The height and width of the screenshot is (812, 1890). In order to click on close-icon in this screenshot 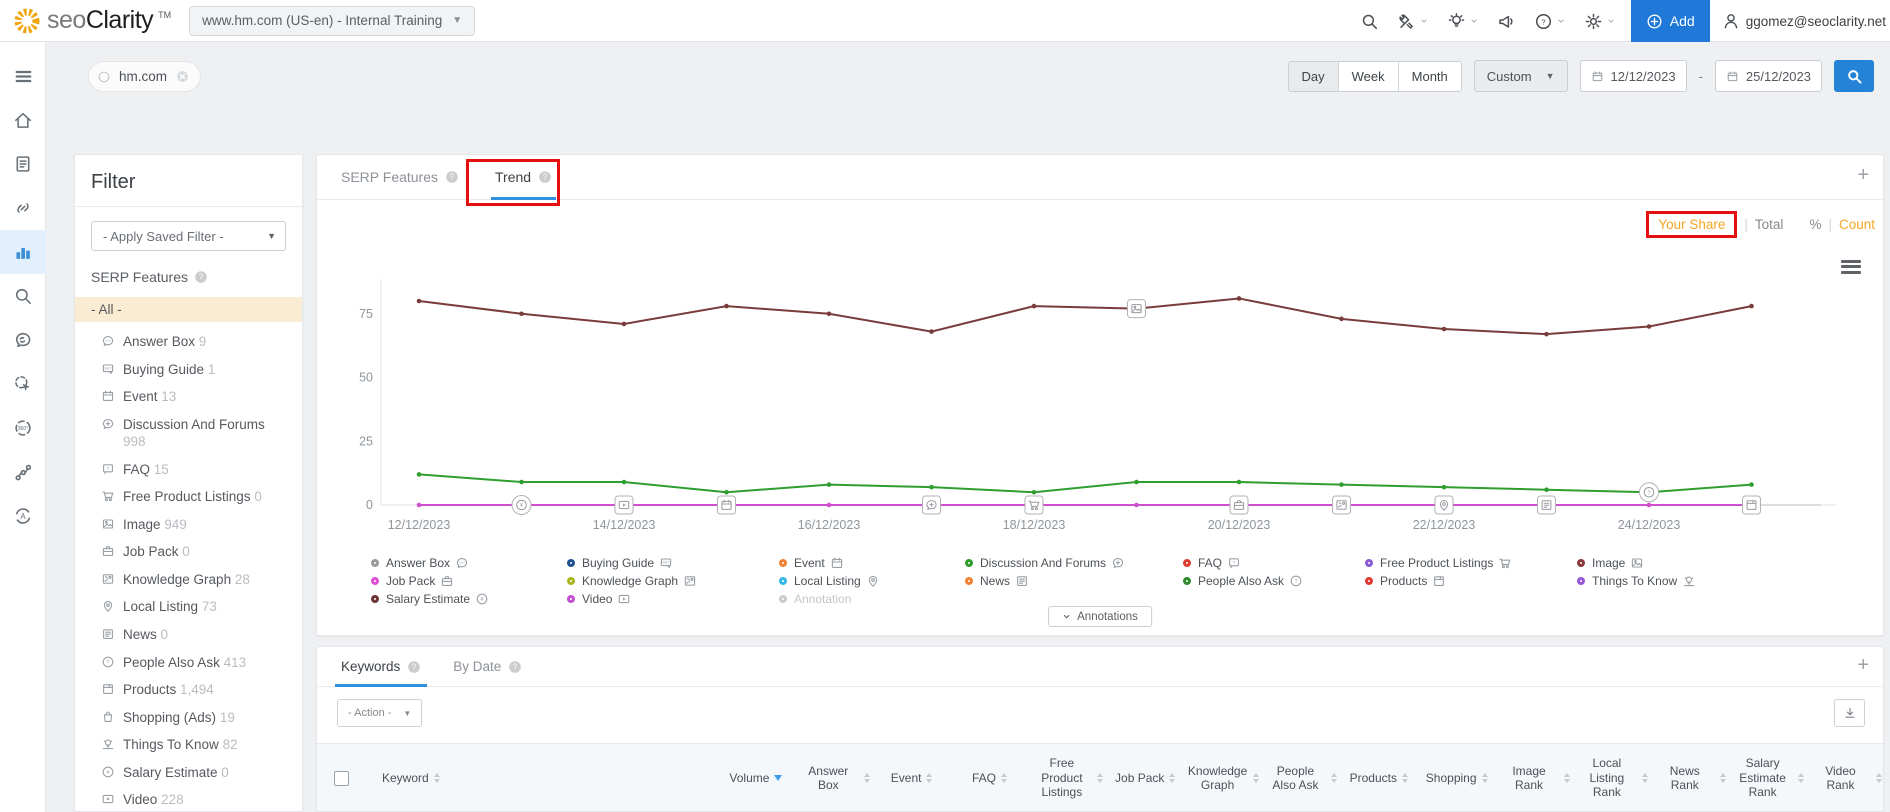, I will do `click(182, 76)`.